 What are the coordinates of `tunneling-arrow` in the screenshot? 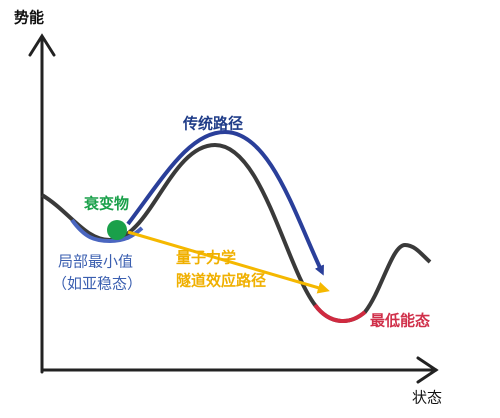 It's located at (228, 262).